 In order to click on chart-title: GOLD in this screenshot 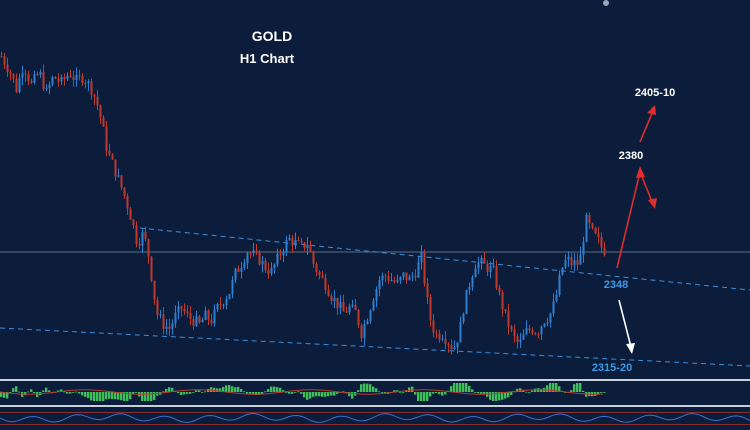, I will do `click(272, 36)`.